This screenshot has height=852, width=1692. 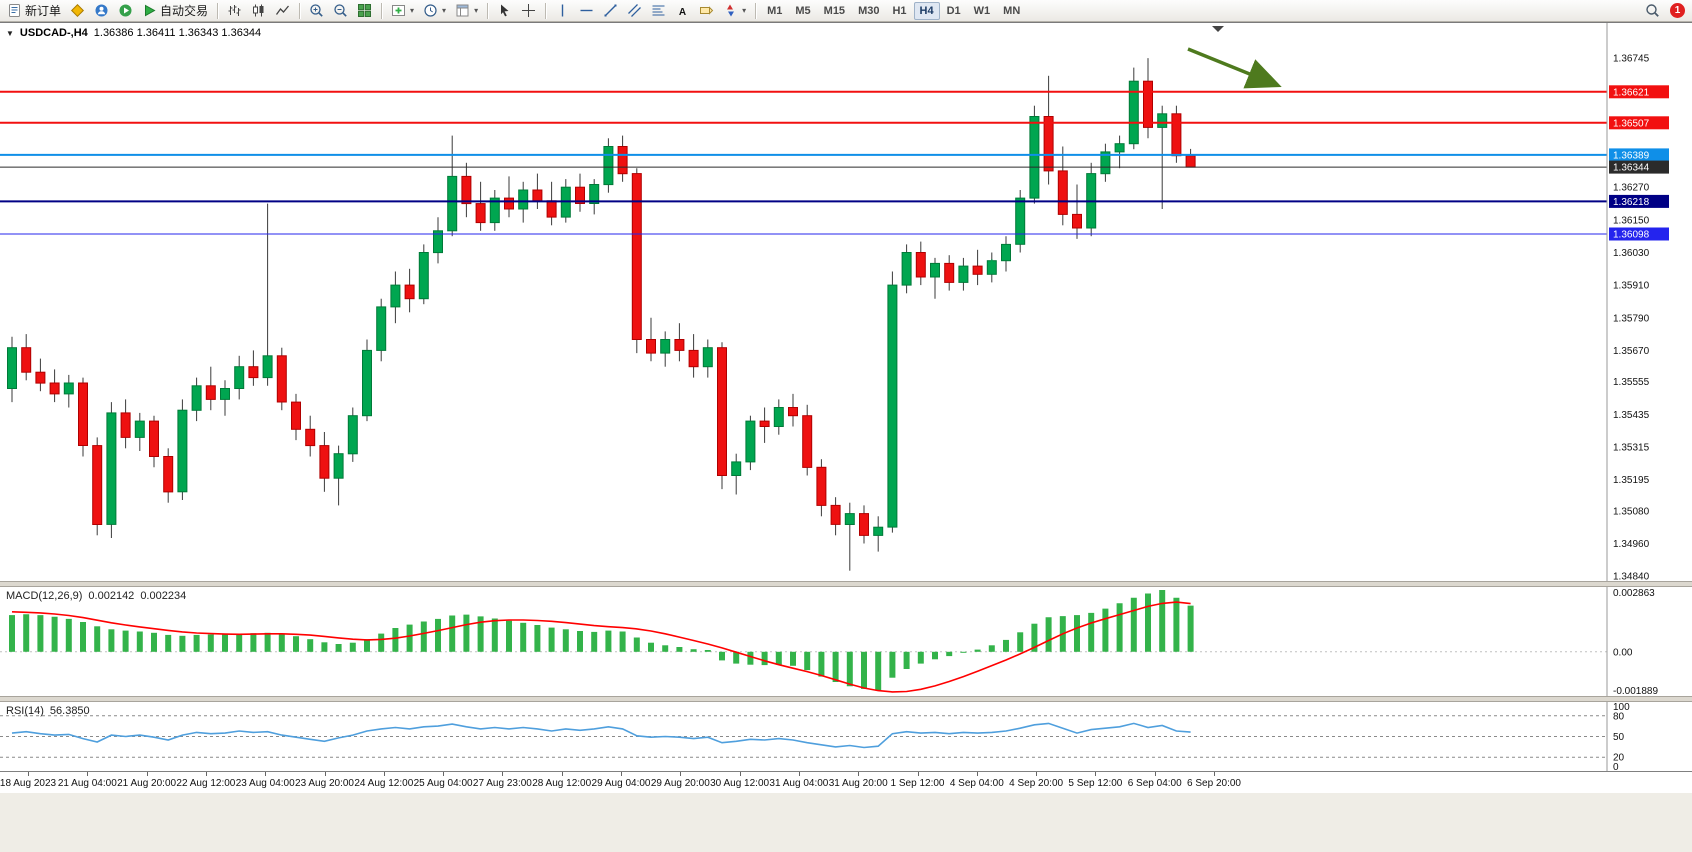 I want to click on line-chart-button, so click(x=282, y=11).